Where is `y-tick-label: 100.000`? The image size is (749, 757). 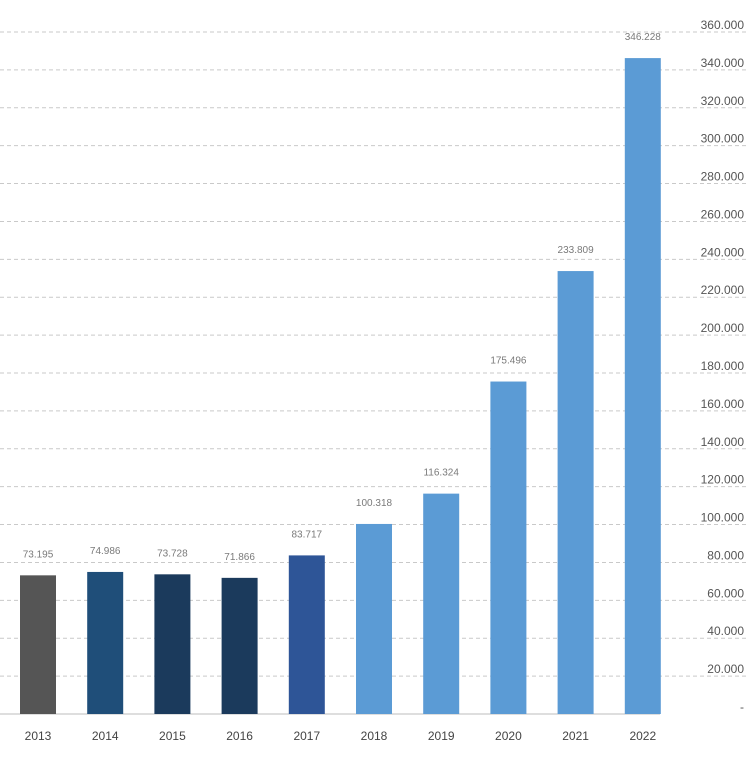
y-tick-label: 100.000 is located at coordinates (723, 518).